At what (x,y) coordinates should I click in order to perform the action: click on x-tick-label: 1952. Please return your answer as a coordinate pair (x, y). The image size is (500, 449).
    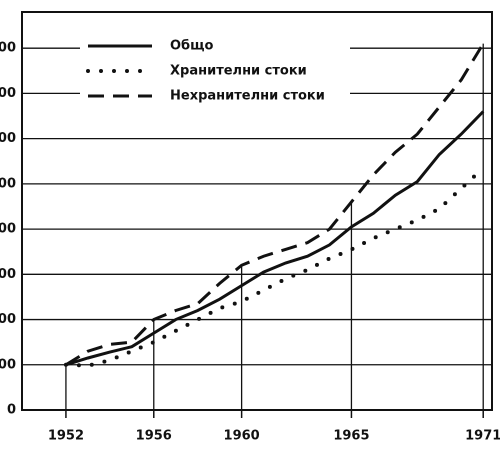
    Looking at the image, I should click on (66, 436).